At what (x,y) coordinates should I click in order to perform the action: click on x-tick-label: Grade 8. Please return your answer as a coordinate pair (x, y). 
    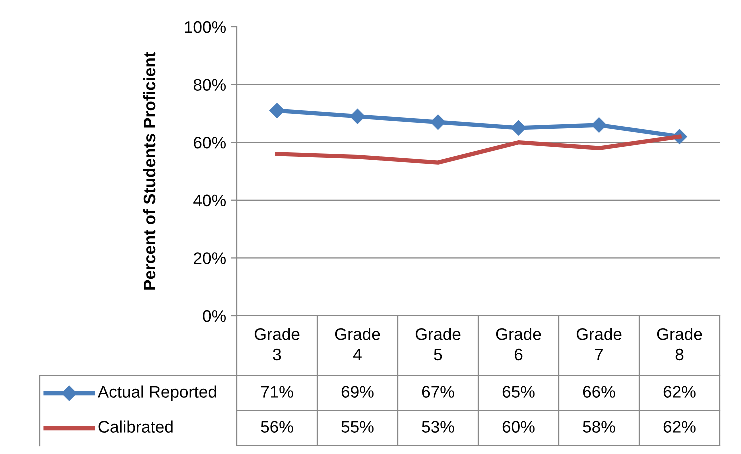
    Looking at the image, I should click on (679, 344).